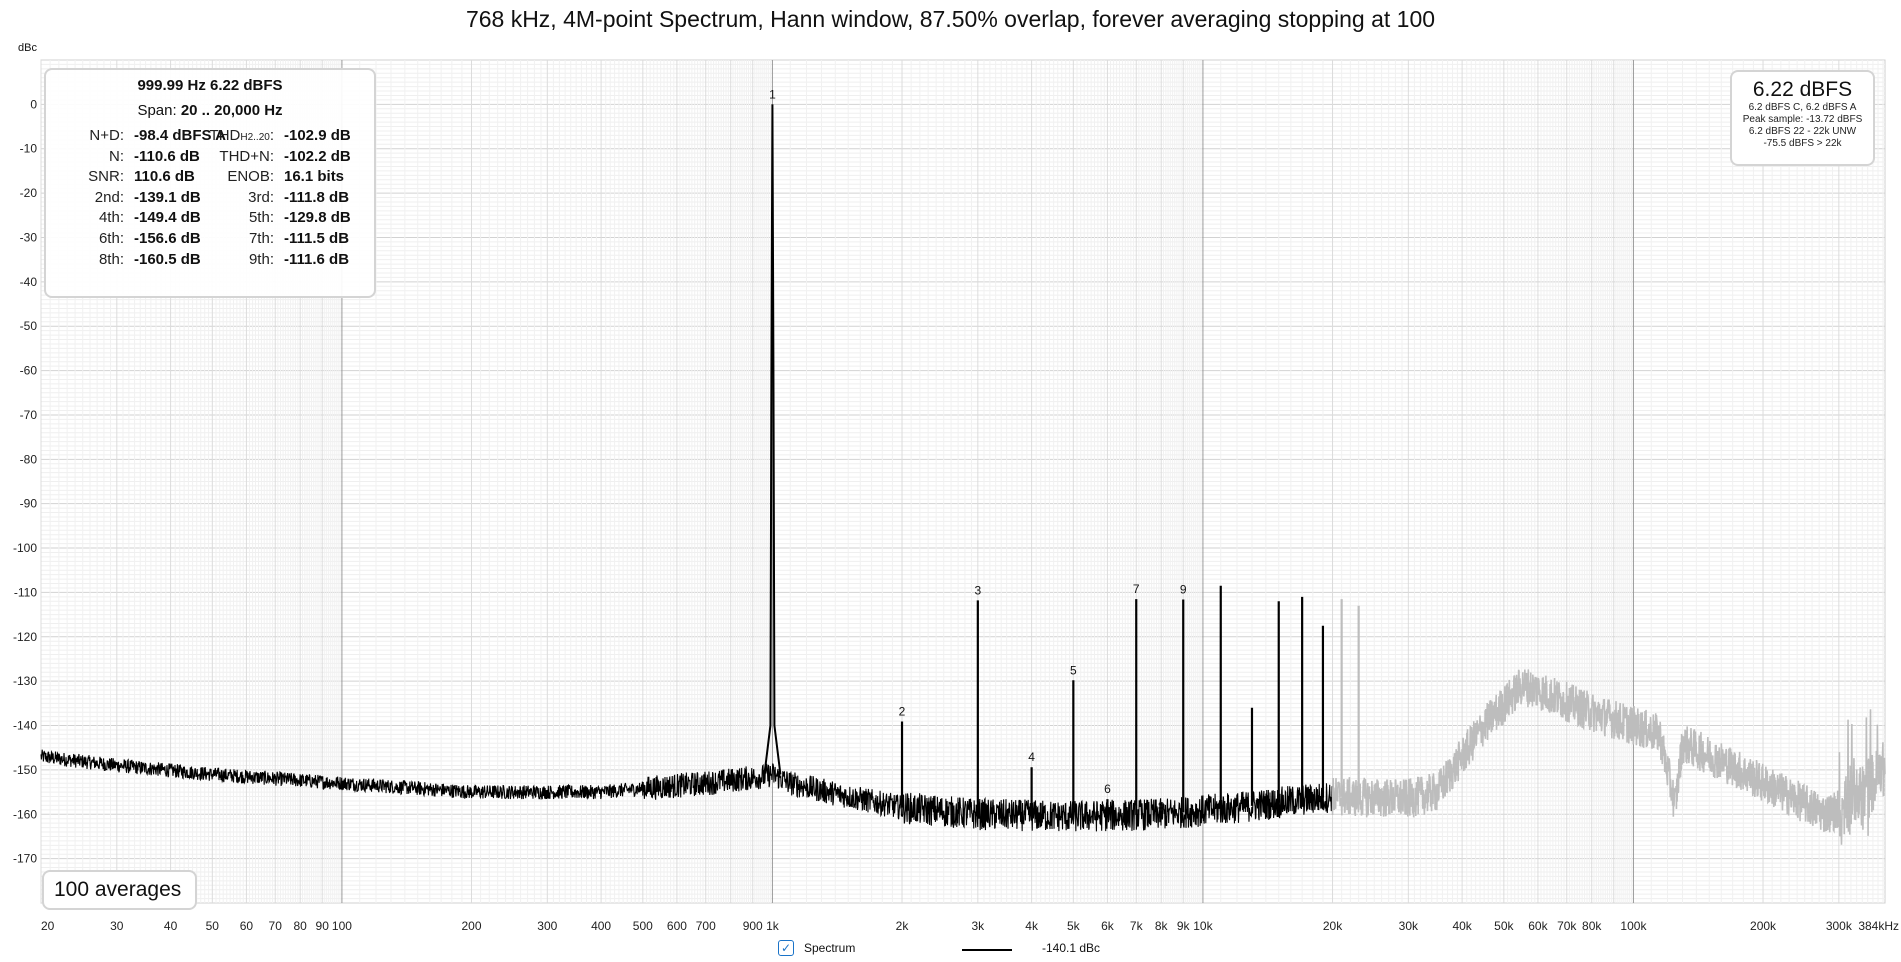 The height and width of the screenshot is (962, 1901). I want to click on x-tick-label: 60, so click(247, 926).